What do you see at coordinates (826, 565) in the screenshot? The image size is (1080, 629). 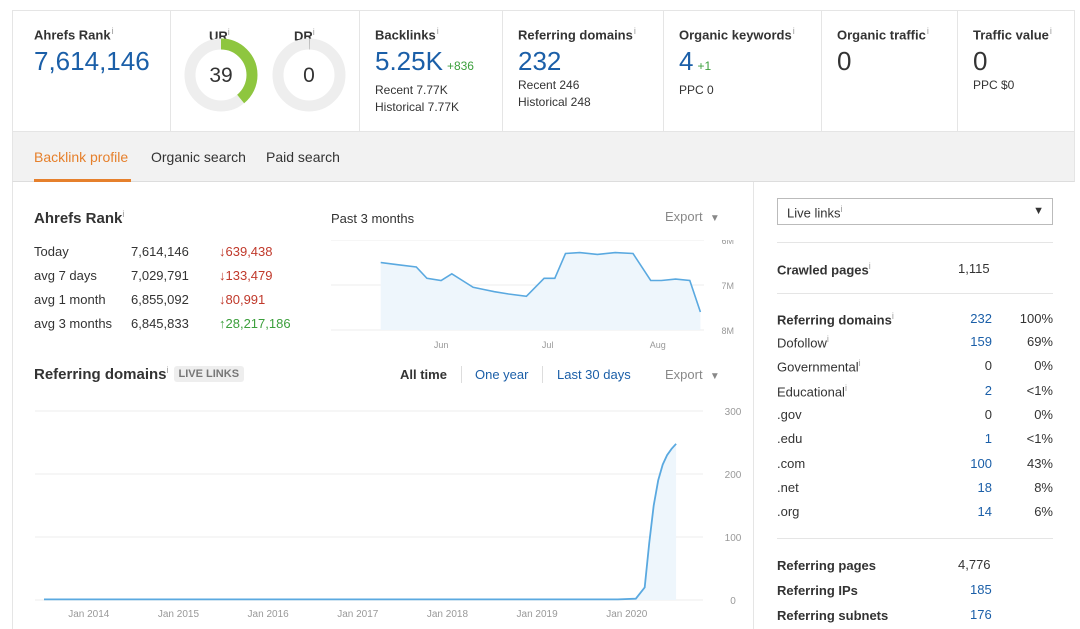 I see `referring-pages-label: Referring pages` at bounding box center [826, 565].